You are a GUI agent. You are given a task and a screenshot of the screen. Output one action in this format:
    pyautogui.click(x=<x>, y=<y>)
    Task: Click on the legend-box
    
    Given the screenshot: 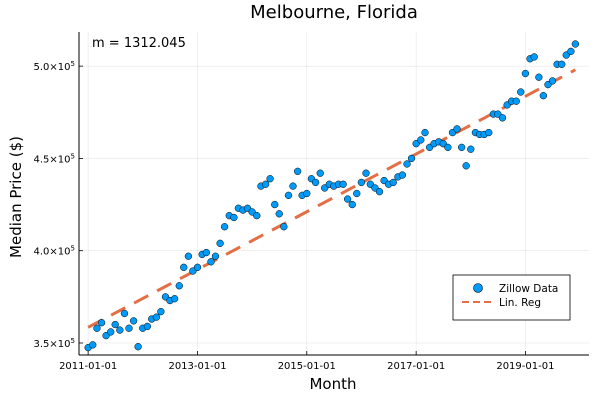 What is the action you would take?
    pyautogui.click(x=511, y=297)
    